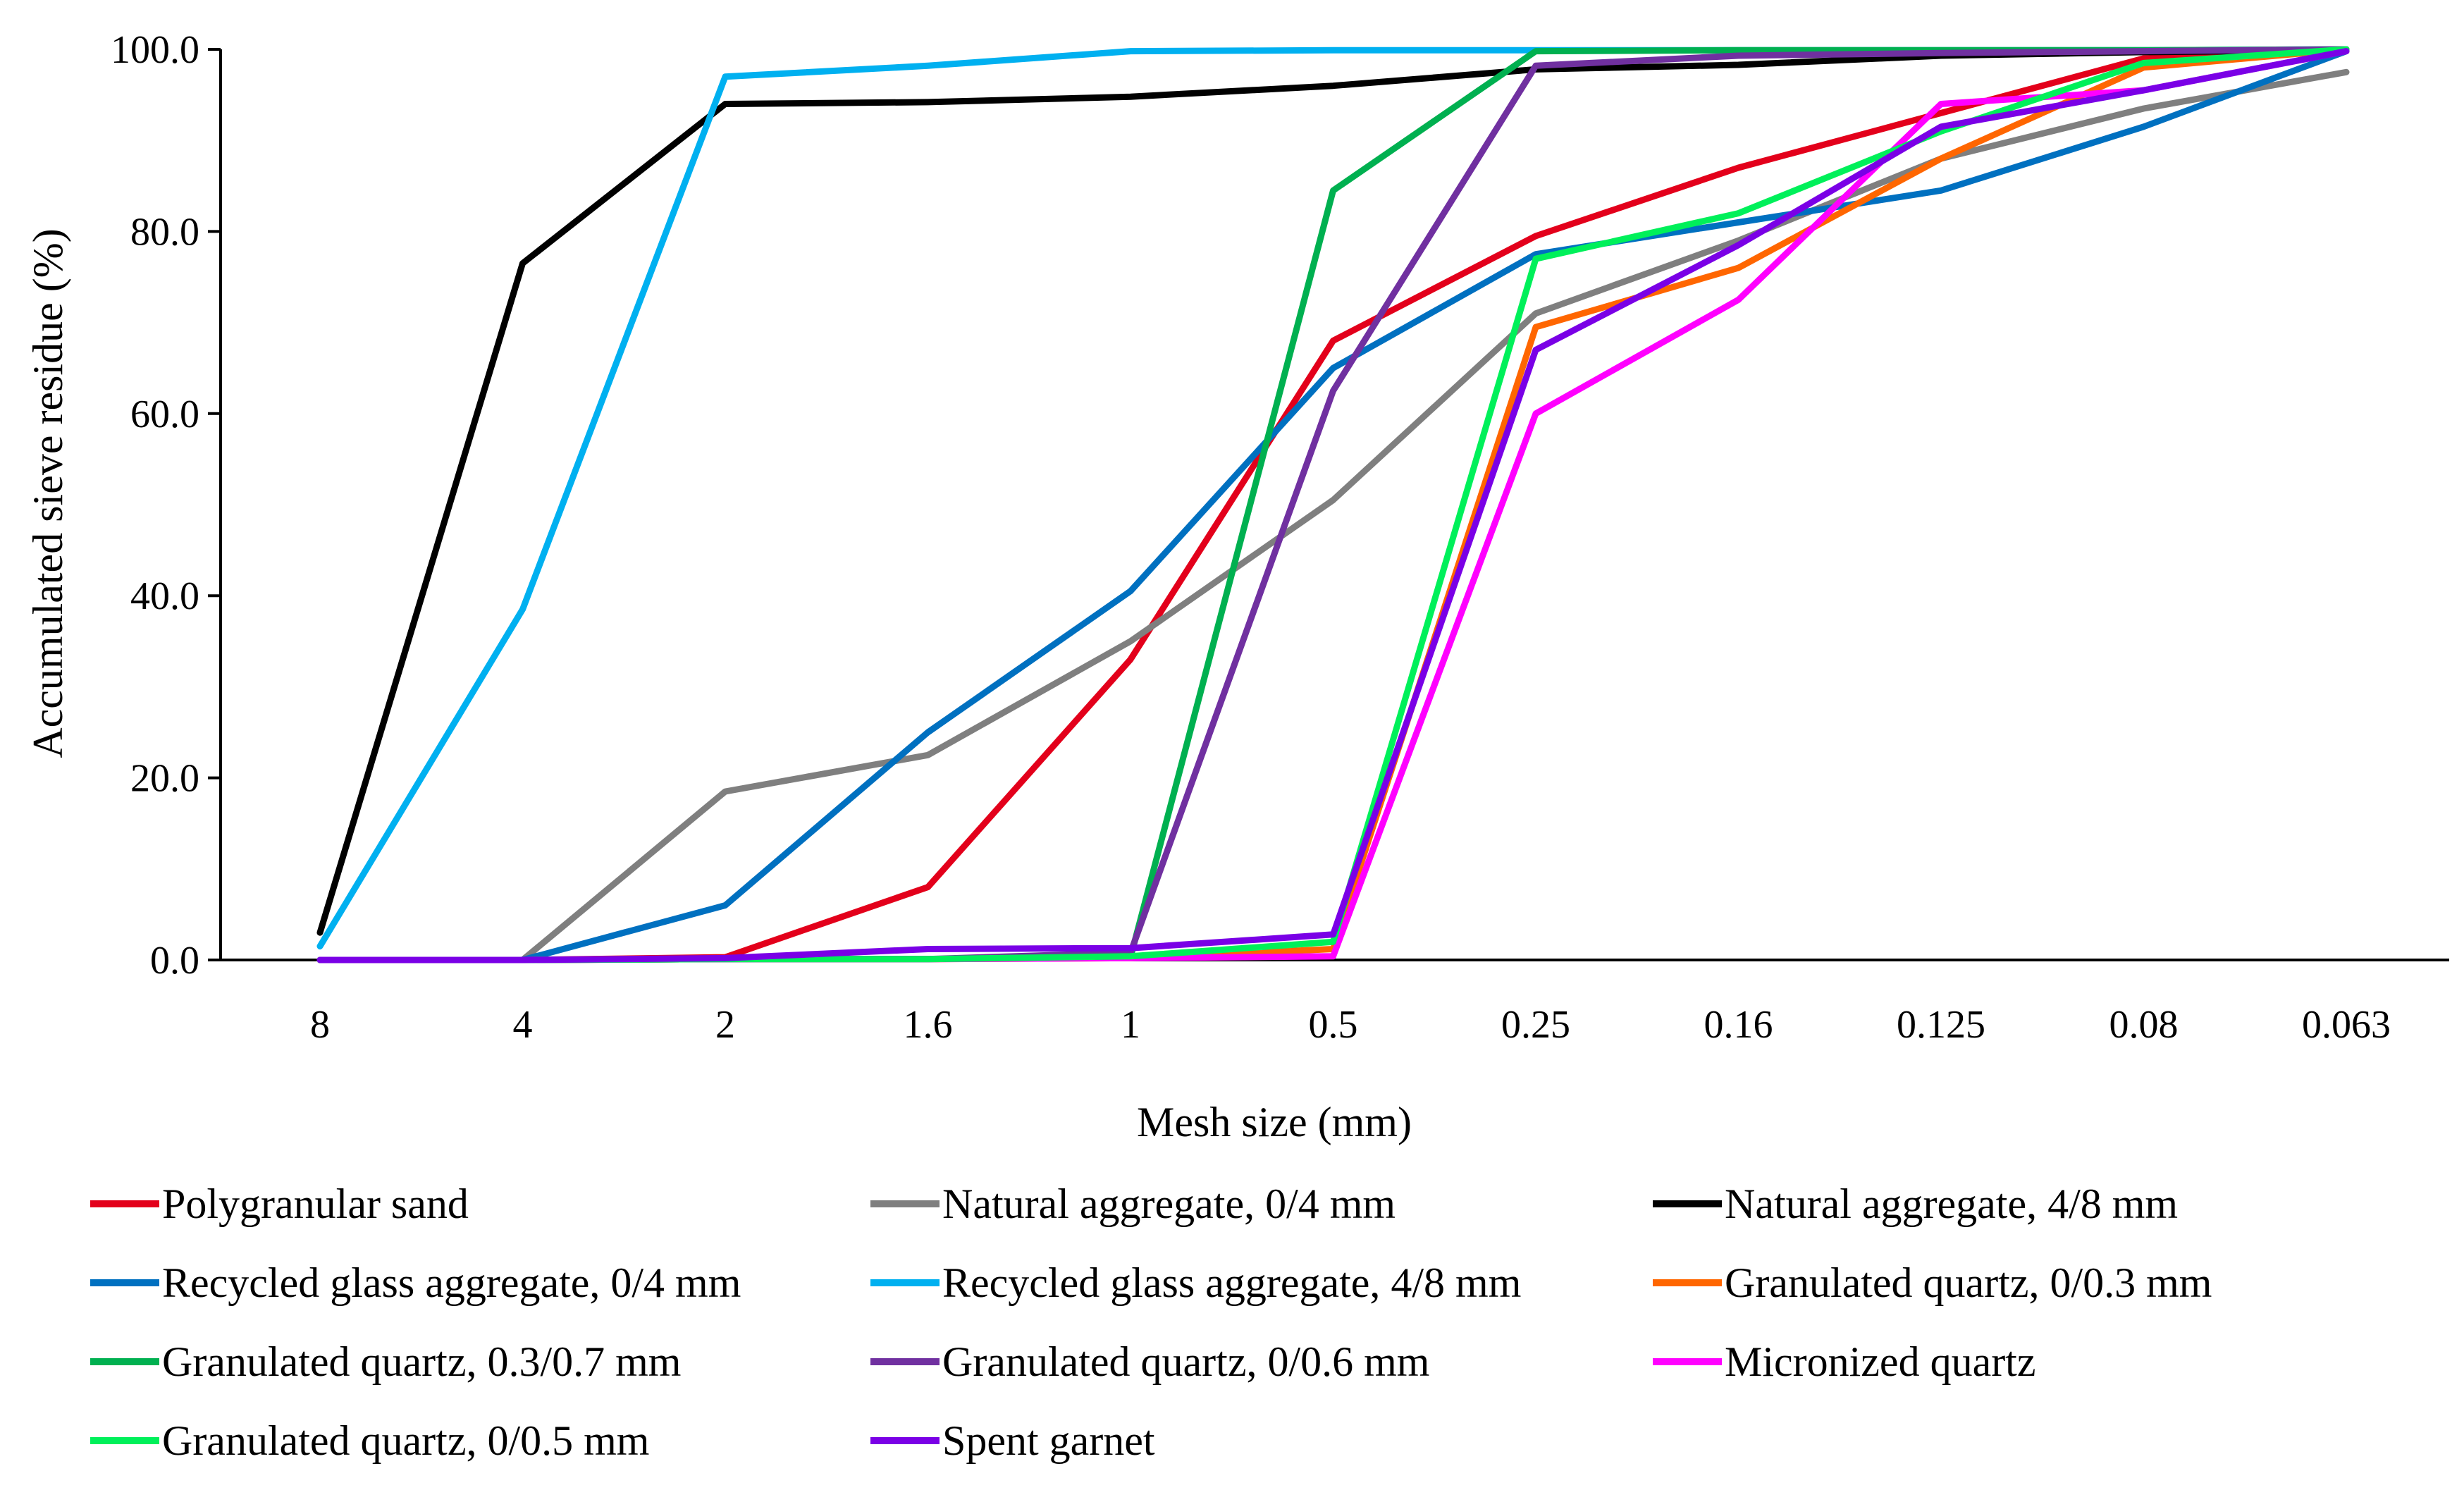 The width and height of the screenshot is (2464, 1490). What do you see at coordinates (164, 232) in the screenshot?
I see `y-tick-label: 80.0` at bounding box center [164, 232].